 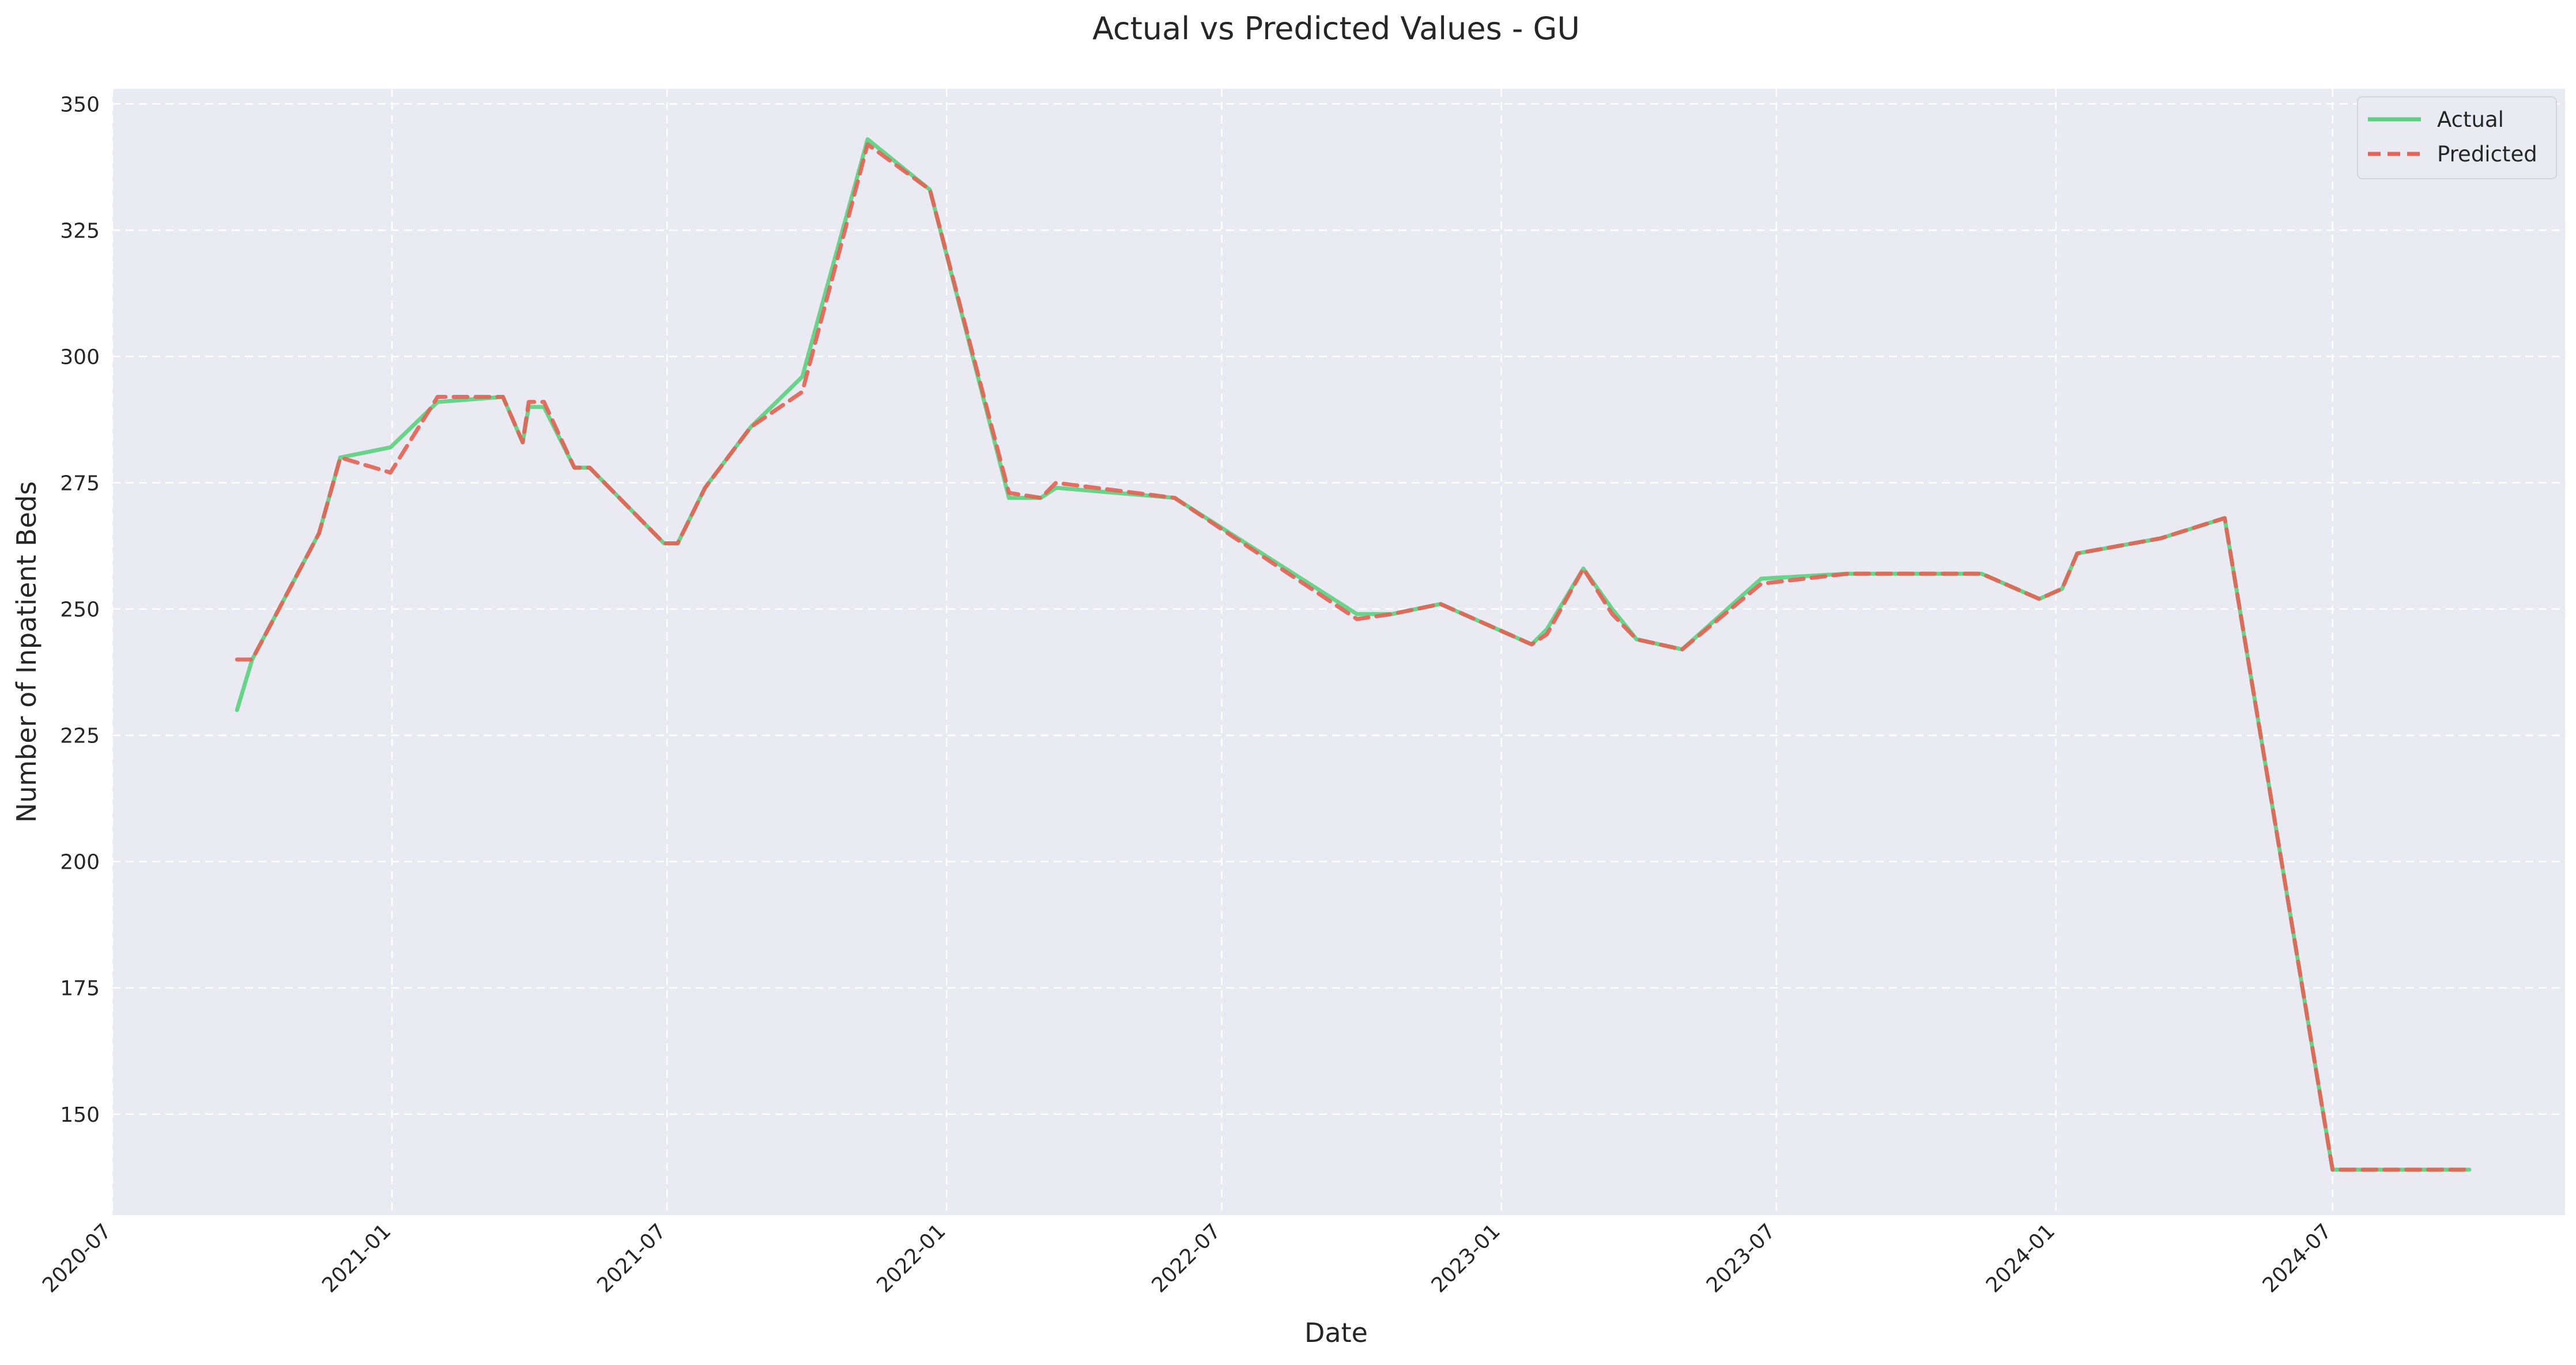 What do you see at coordinates (2457, 137) in the screenshot?
I see `legend: Actual Predicted` at bounding box center [2457, 137].